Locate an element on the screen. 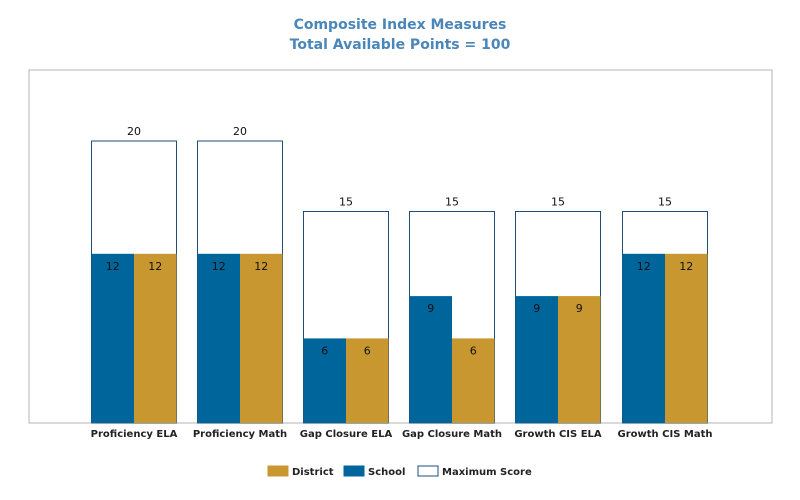  category-label: Growth CIS Math is located at coordinates (665, 434).